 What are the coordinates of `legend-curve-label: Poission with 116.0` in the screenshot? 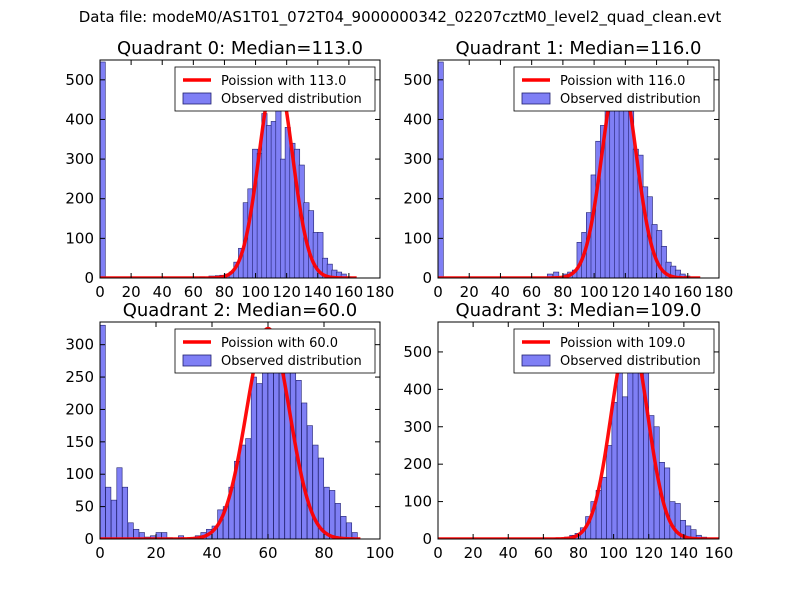 It's located at (622, 81).